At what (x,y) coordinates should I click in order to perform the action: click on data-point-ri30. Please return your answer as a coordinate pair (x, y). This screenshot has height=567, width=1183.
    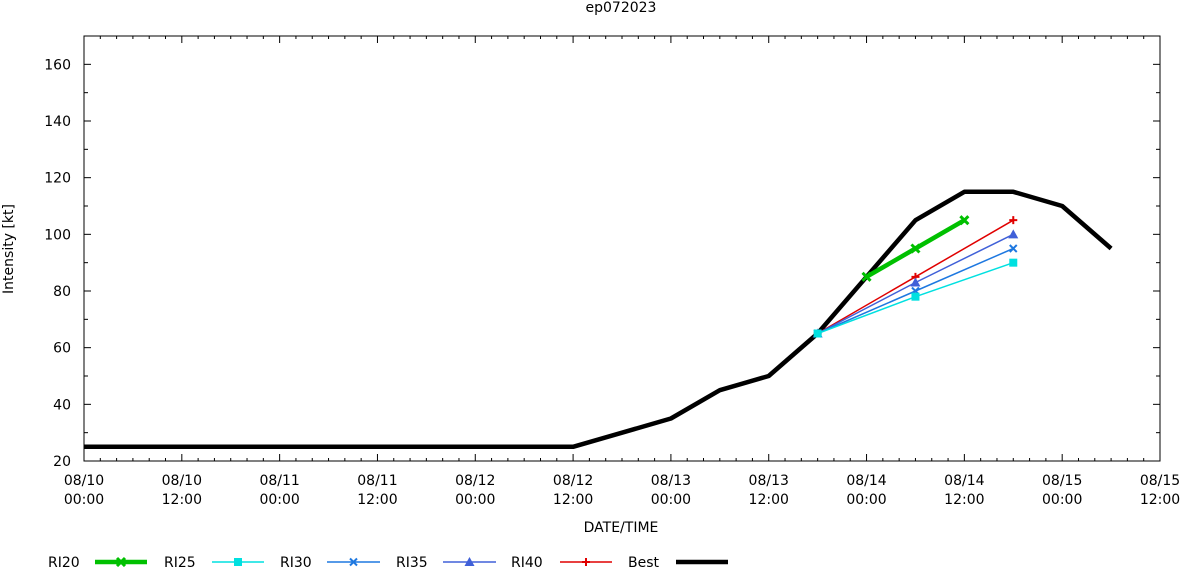
    Looking at the image, I should click on (1013, 248).